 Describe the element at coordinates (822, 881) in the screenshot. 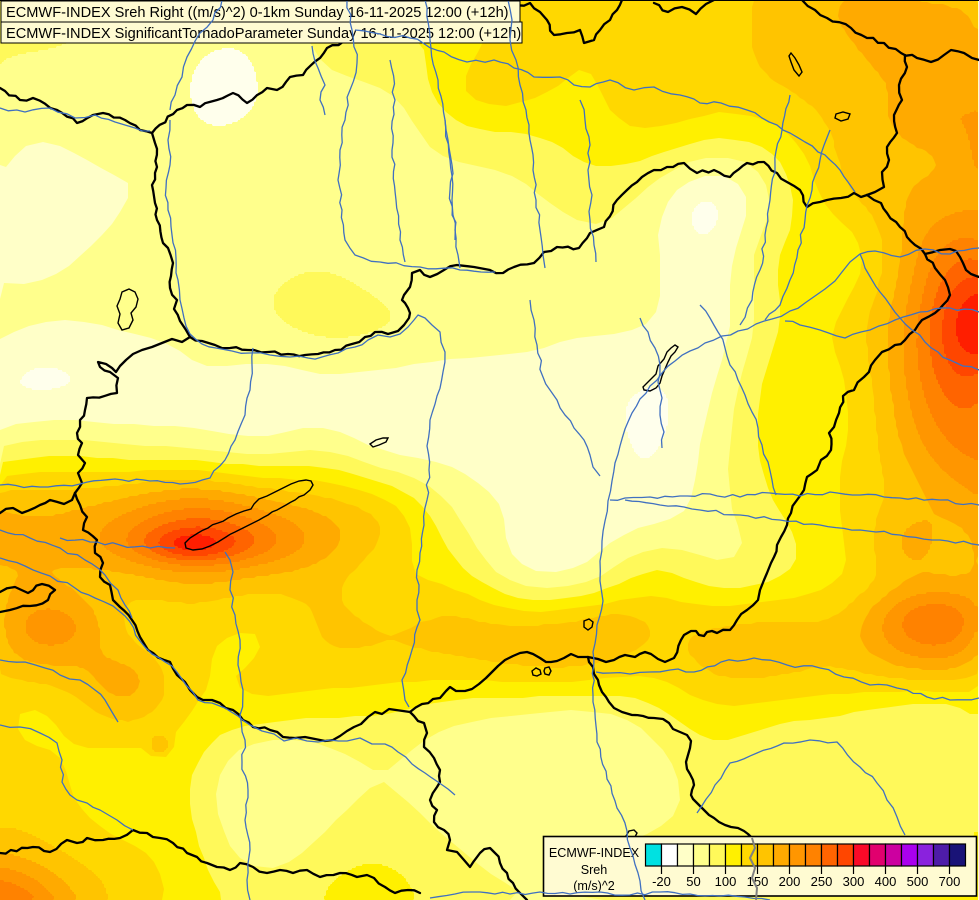

I see `svg-text: 250` at that location.